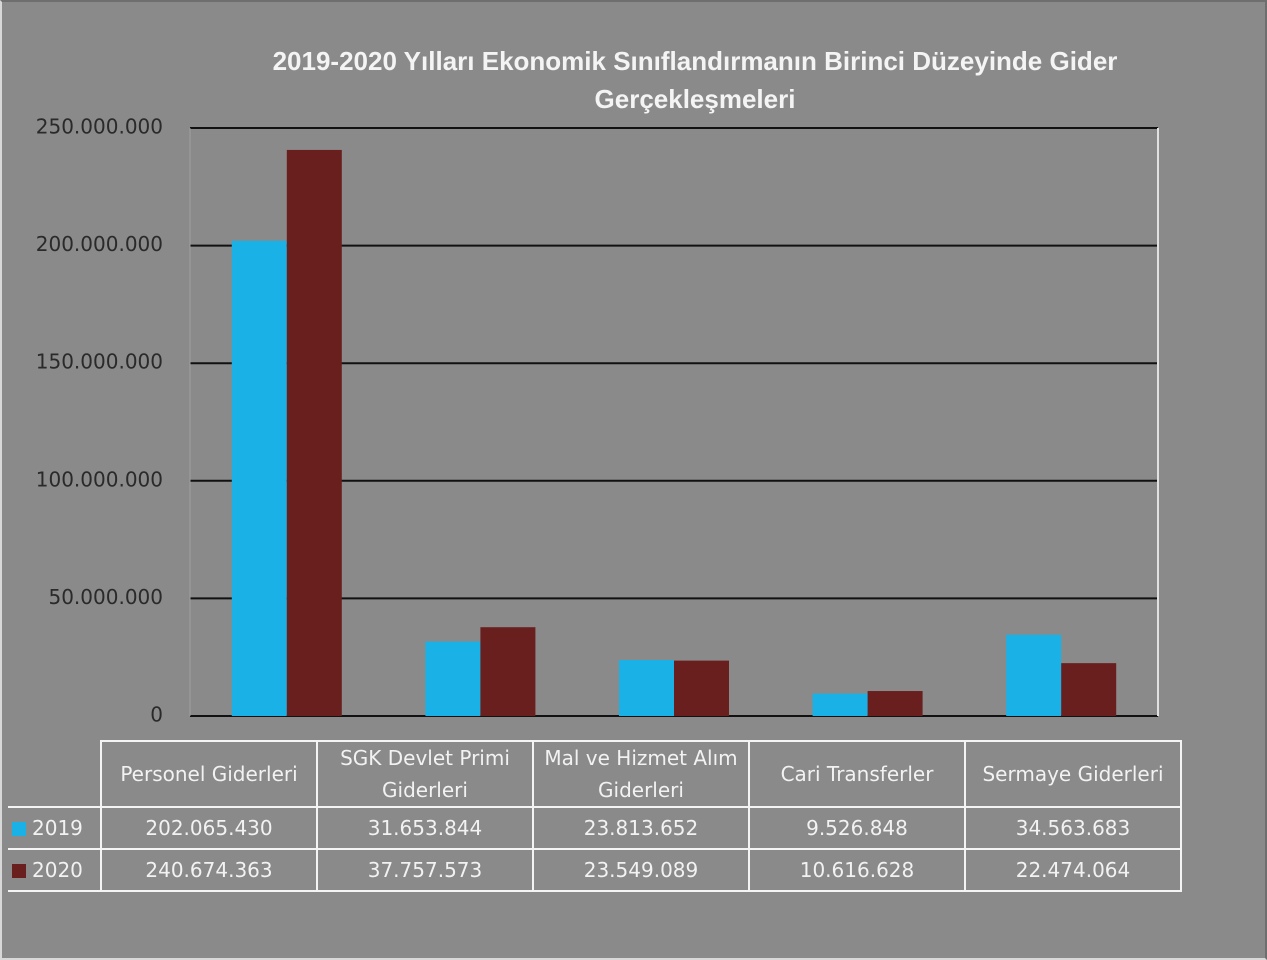 The height and width of the screenshot is (960, 1267). I want to click on category-label: Sermaye Giderleri, so click(1073, 774).